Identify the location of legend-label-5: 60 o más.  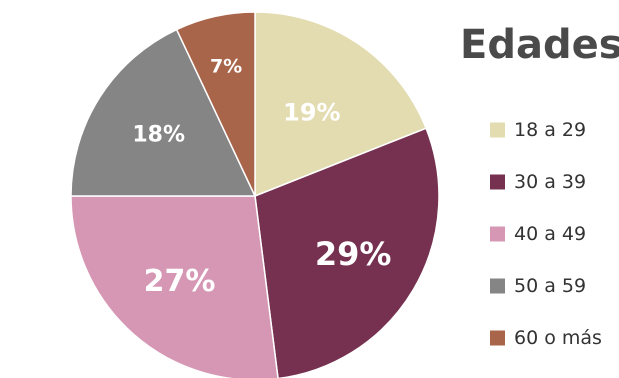
(558, 338).